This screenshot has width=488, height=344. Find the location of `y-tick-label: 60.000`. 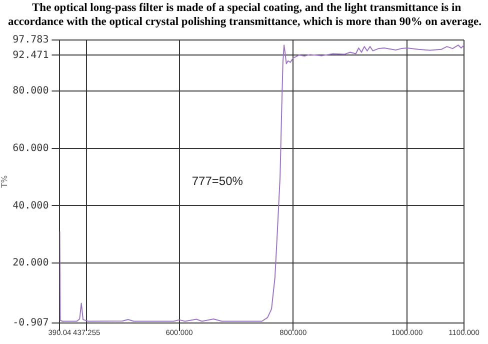

y-tick-label: 60.000 is located at coordinates (30, 148).